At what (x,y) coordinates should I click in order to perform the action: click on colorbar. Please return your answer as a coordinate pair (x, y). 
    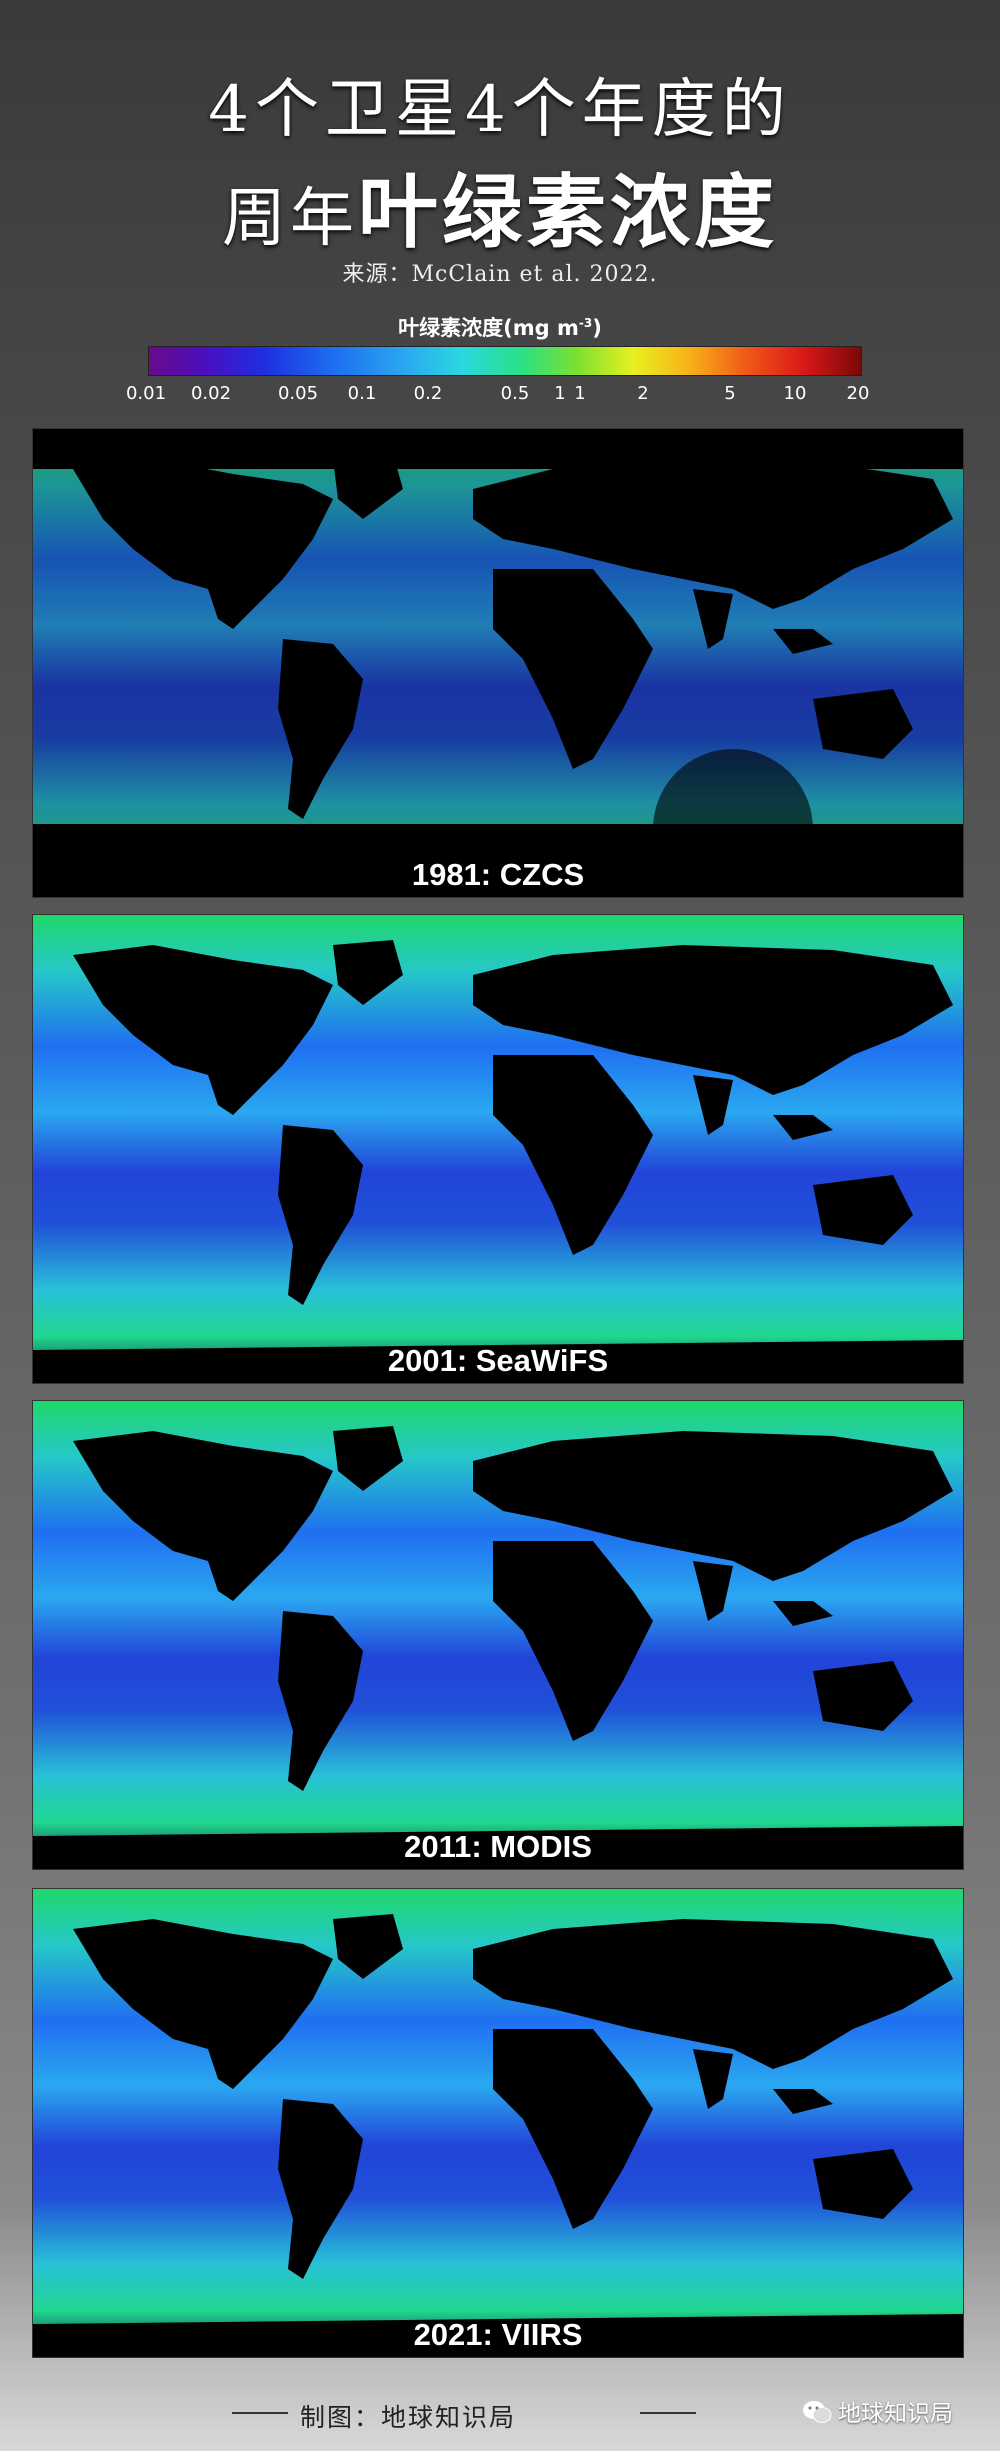
    Looking at the image, I should click on (505, 361).